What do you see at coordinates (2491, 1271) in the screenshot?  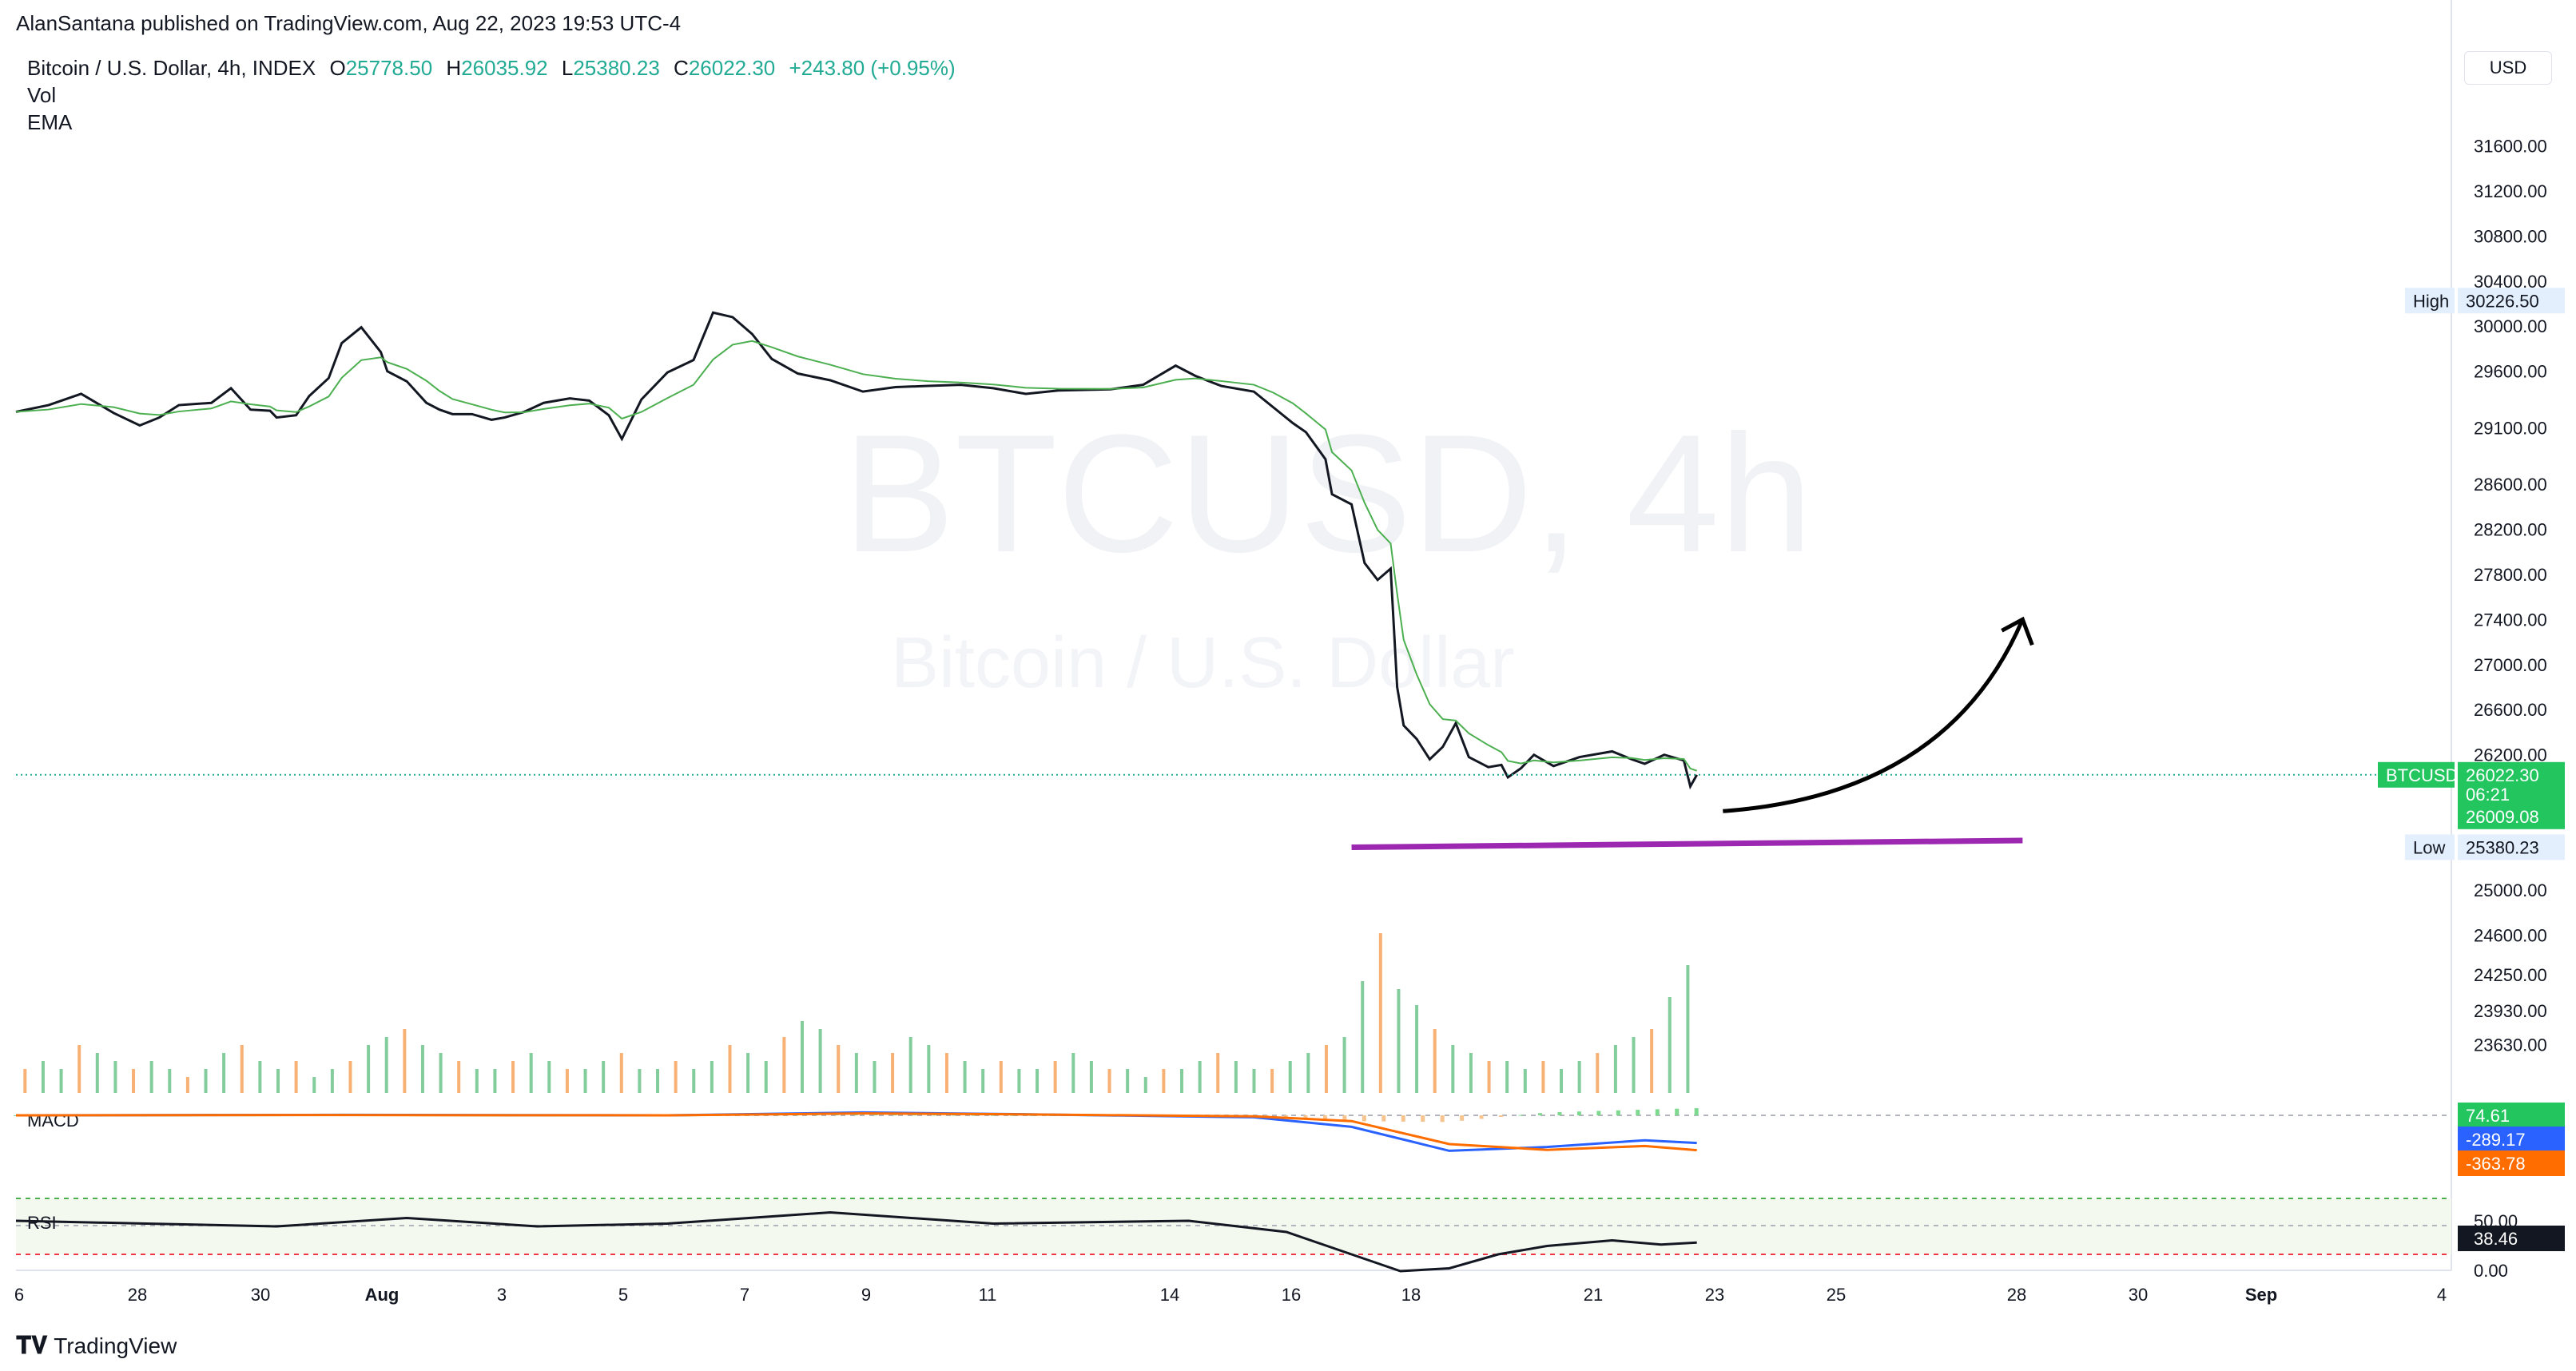 I see `rsi-zero-tick: 0.00` at bounding box center [2491, 1271].